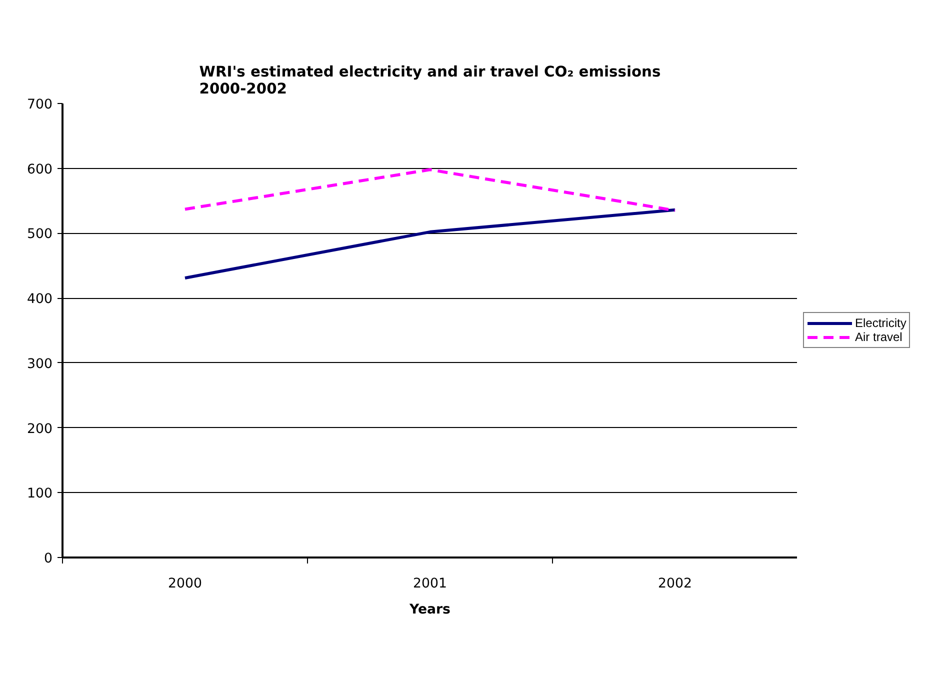  I want to click on y-tick-label: 500, so click(40, 234).